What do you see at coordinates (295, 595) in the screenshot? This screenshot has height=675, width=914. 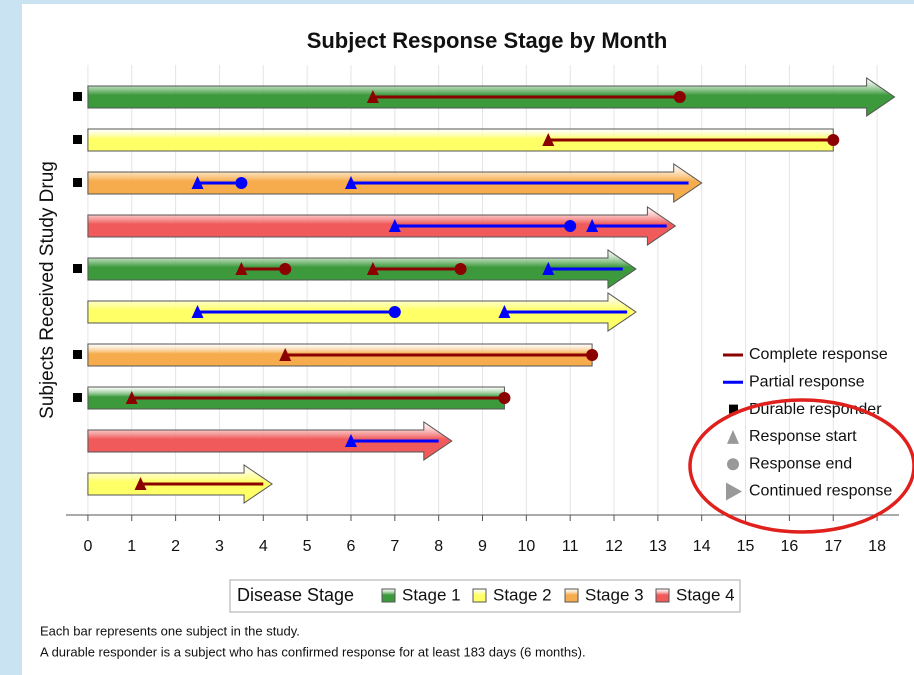 I see `legend-title: Disease Stage` at bounding box center [295, 595].